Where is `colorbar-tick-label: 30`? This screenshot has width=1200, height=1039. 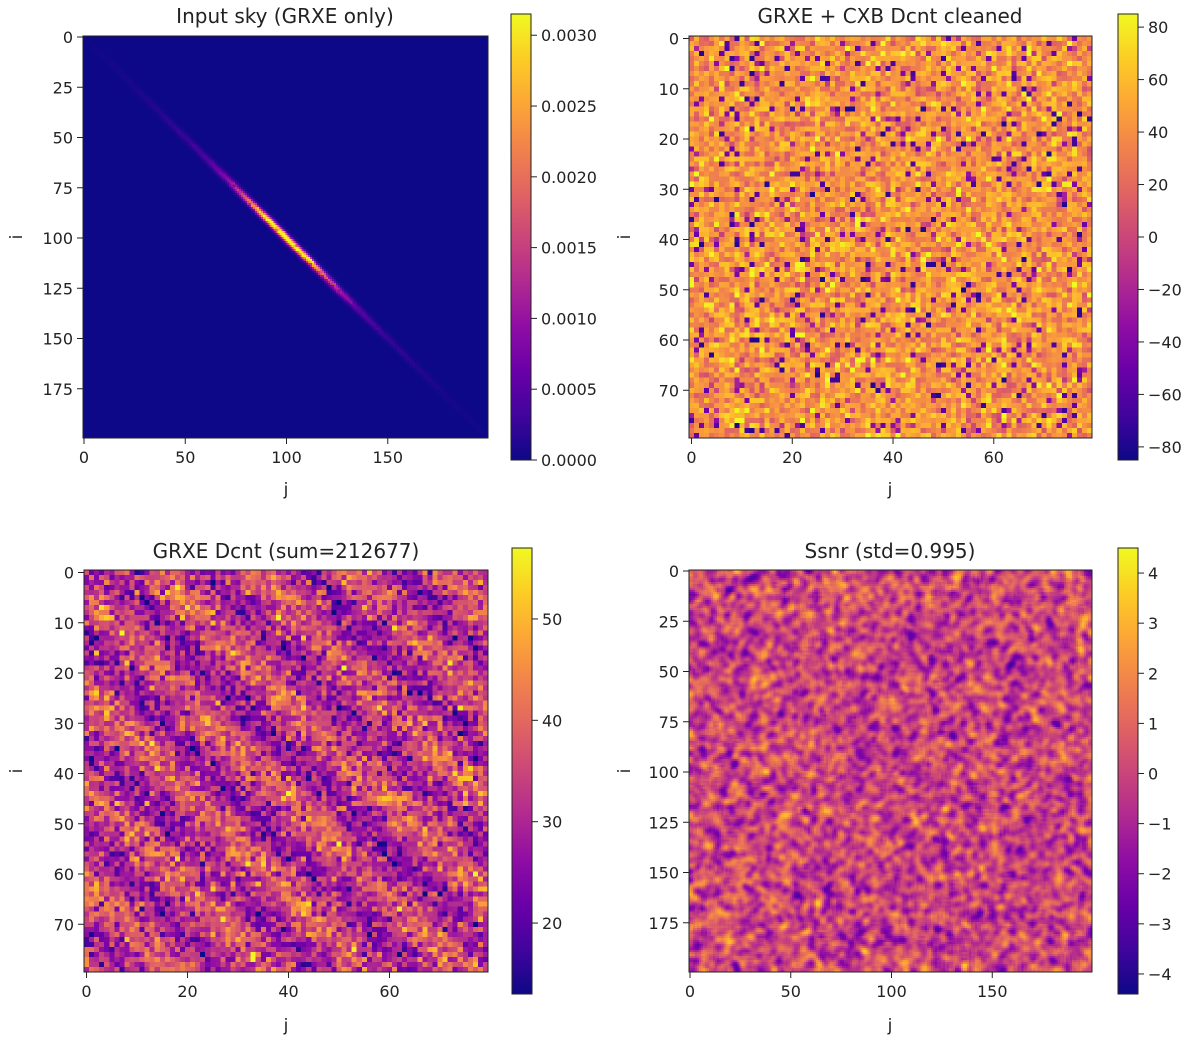
colorbar-tick-label: 30 is located at coordinates (552, 822).